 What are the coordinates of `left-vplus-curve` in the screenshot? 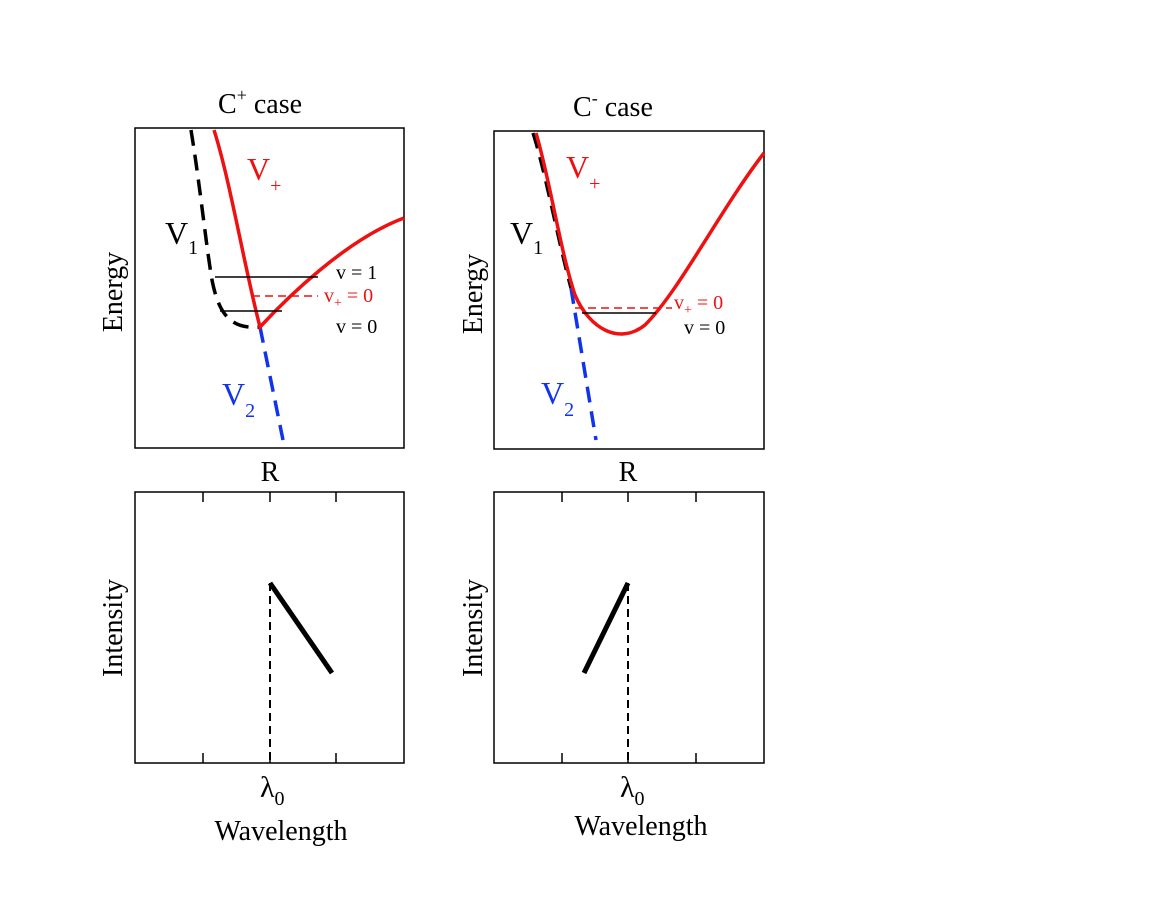 It's located at (308, 230).